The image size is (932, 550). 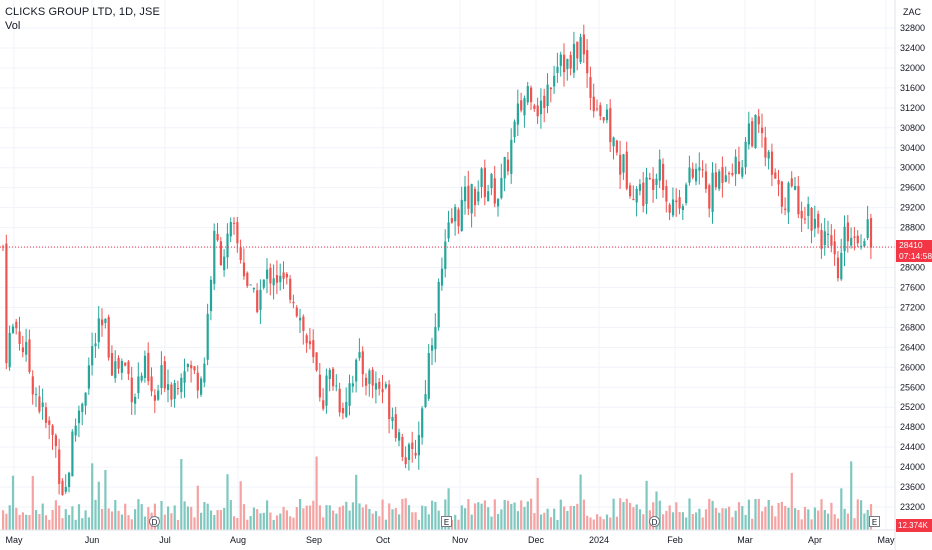 What do you see at coordinates (914, 525) in the screenshot?
I see `last-volume-badge: 12.374K` at bounding box center [914, 525].